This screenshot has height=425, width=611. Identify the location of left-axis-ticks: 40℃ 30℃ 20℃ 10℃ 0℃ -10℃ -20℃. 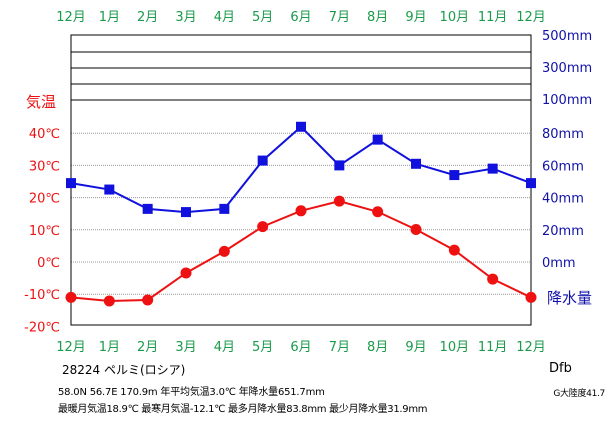
(42, 231).